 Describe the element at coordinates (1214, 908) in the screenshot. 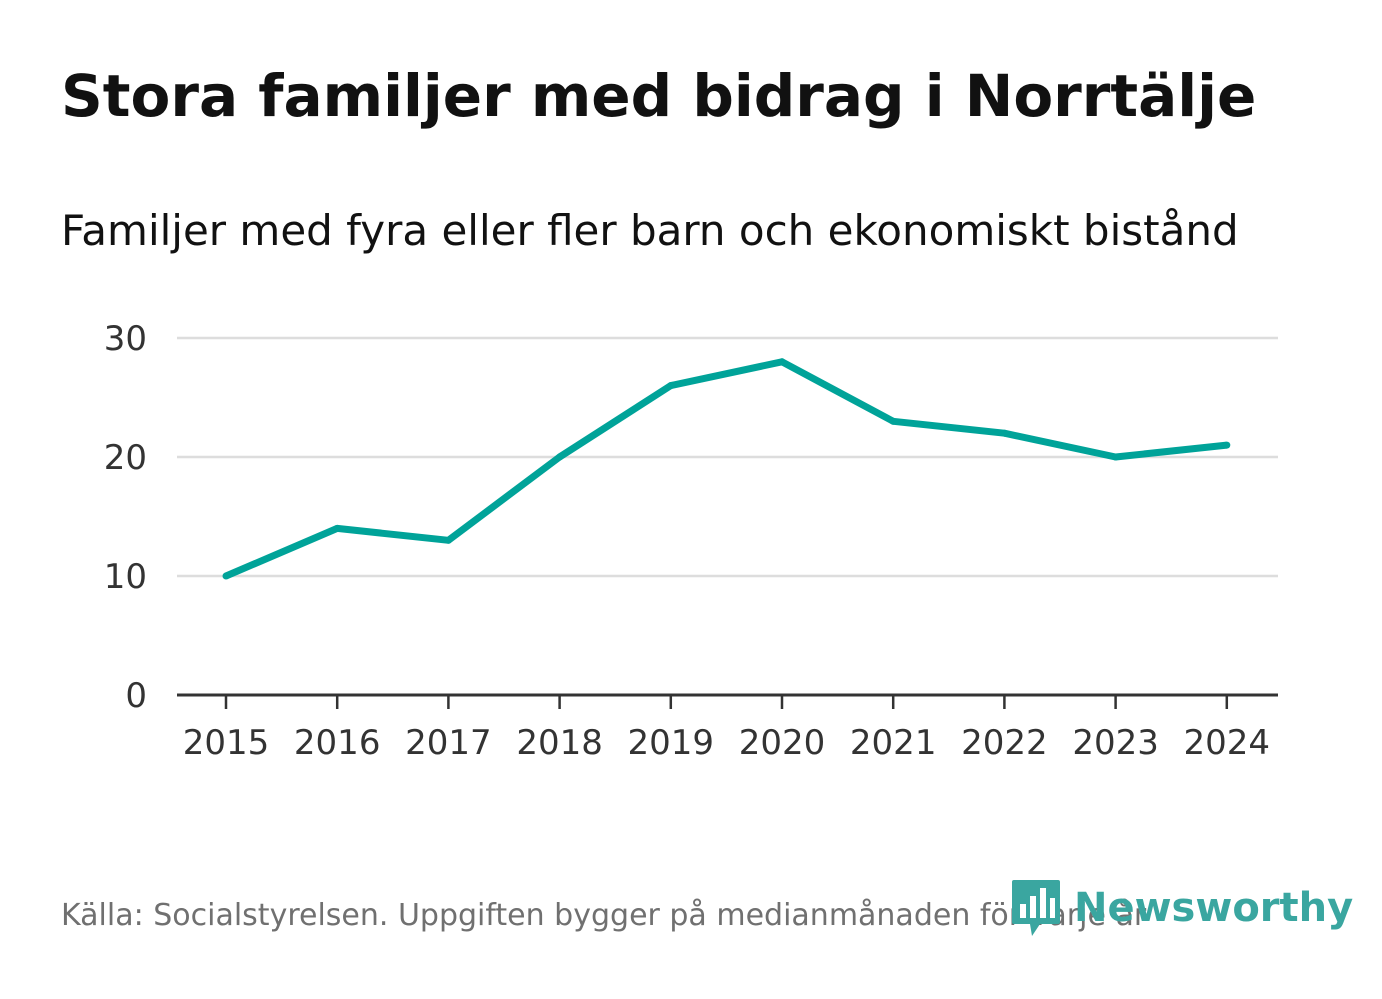

I see `logo-text: Newsworthy` at that location.